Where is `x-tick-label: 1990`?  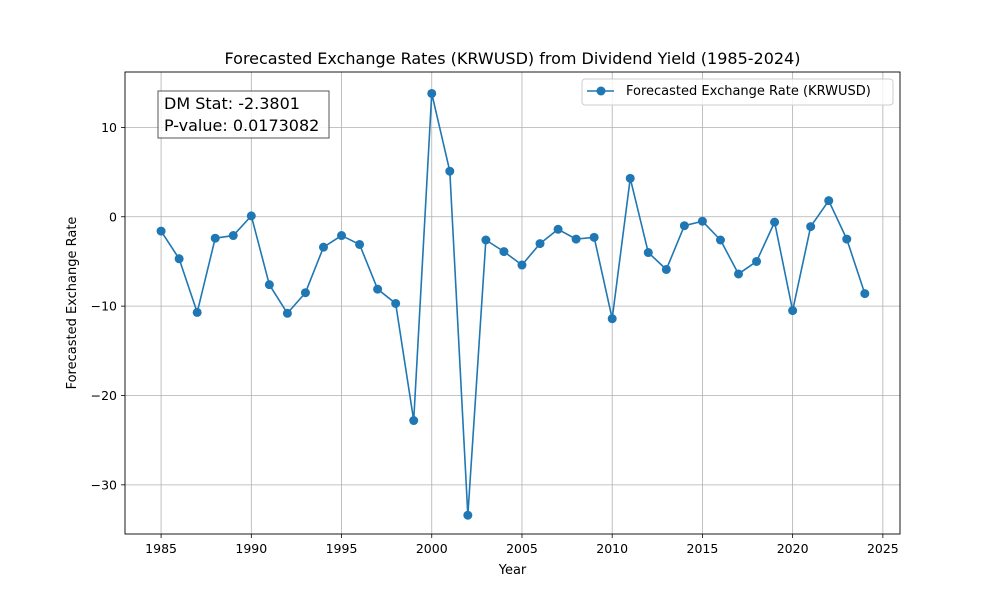
x-tick-label: 1990 is located at coordinates (251, 548).